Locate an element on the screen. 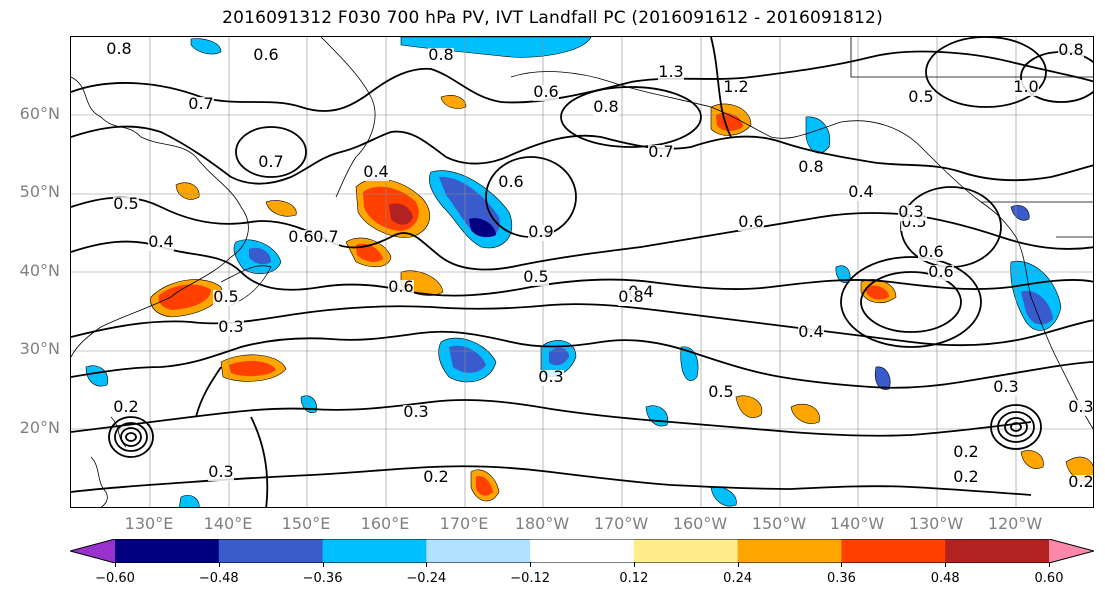  lon-label-170w: 170°W is located at coordinates (621, 523).